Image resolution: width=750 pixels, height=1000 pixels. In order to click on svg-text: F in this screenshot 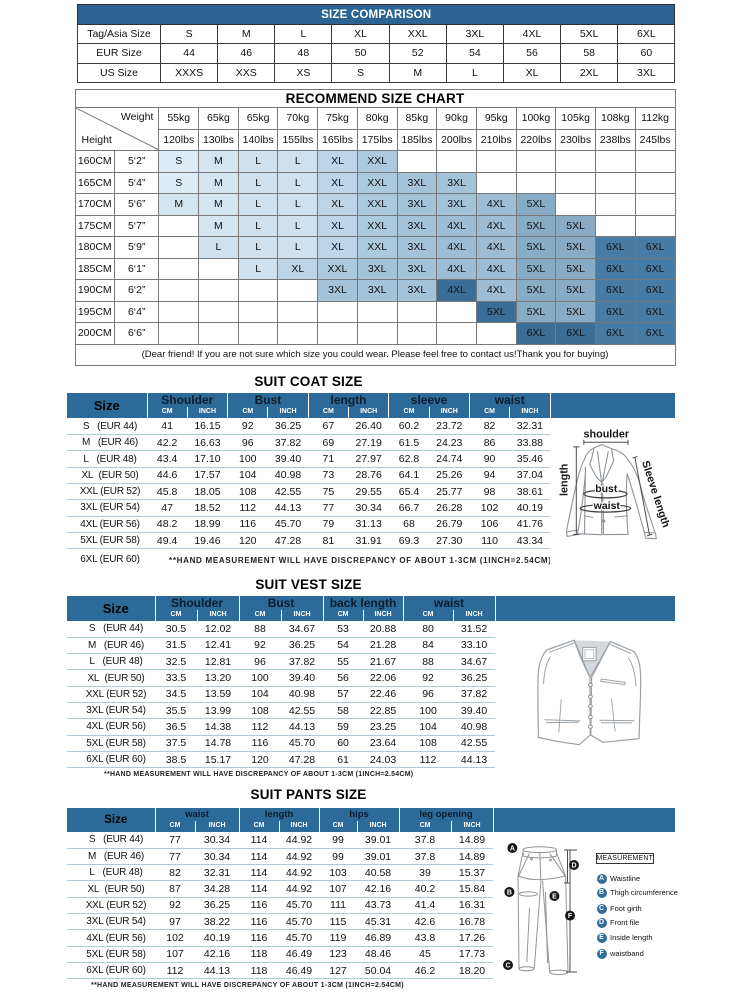, I will do `click(570, 916)`.